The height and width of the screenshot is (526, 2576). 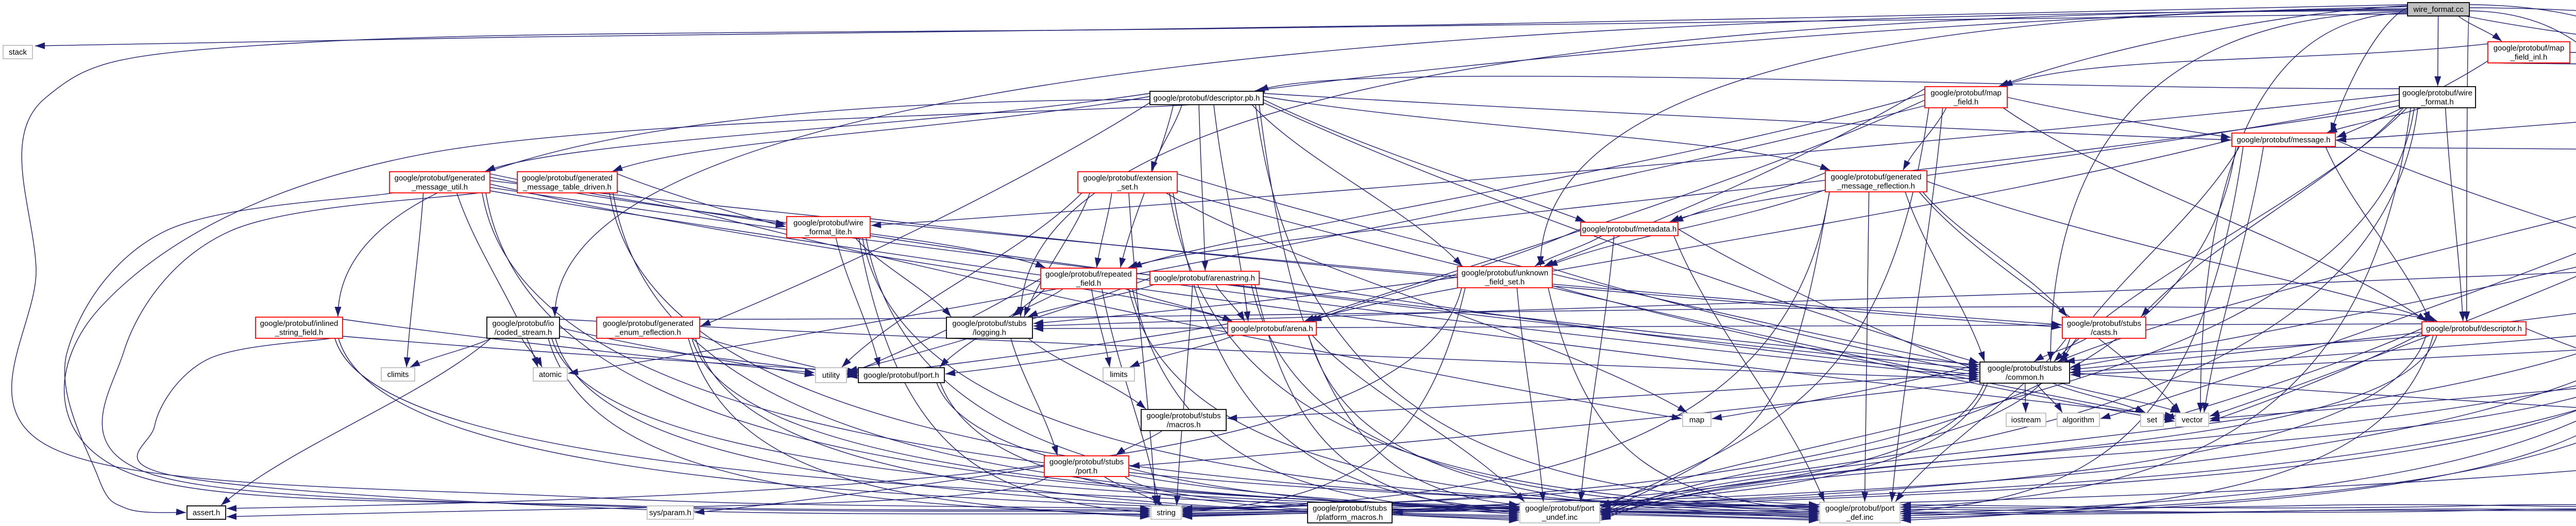 What do you see at coordinates (831, 376) in the screenshot?
I see `svg-text: utility` at bounding box center [831, 376].